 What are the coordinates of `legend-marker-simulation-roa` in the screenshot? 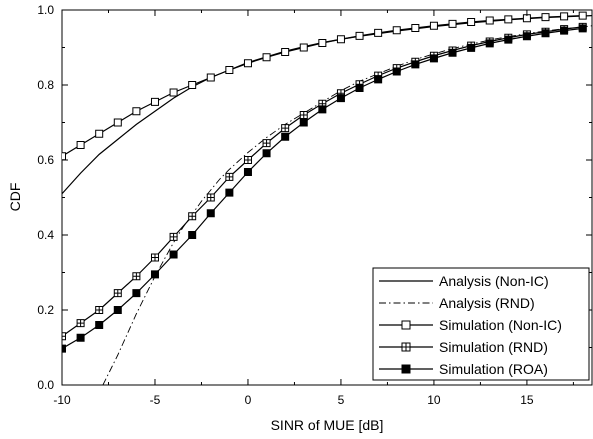 It's located at (406, 369).